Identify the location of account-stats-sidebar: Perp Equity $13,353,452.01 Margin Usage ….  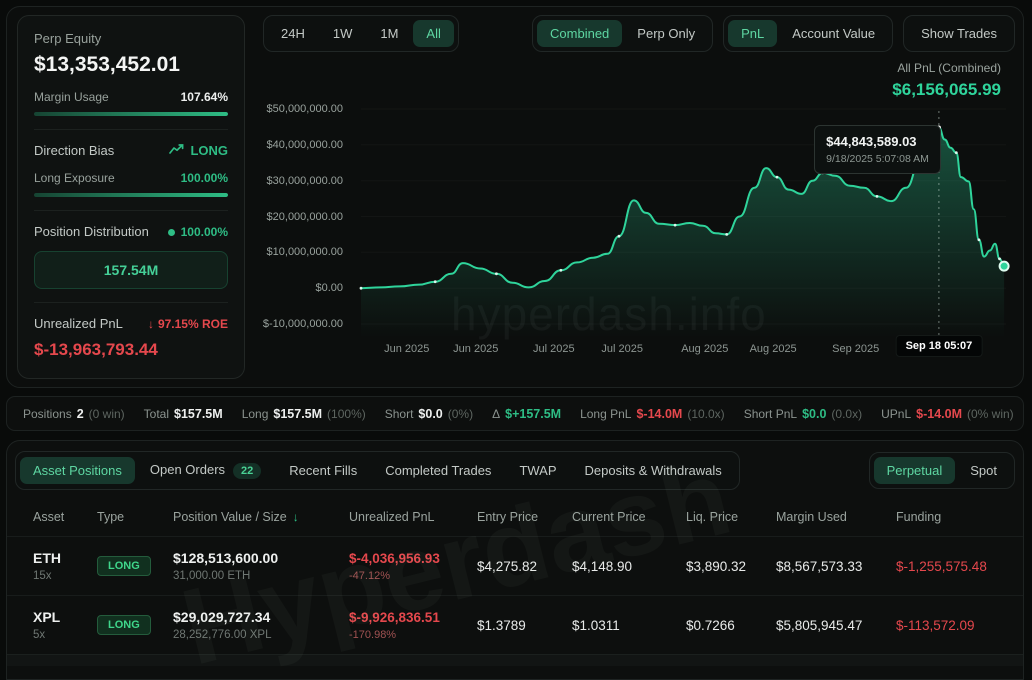
(131, 197).